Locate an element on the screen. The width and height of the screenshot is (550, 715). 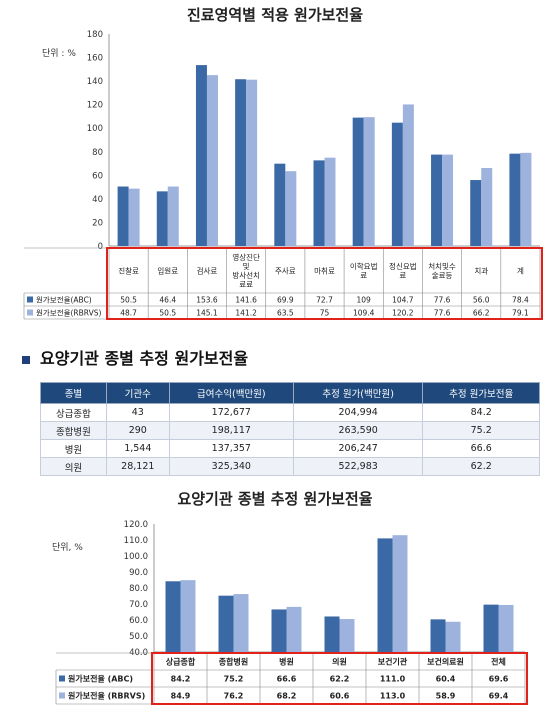
table-row: 의원 28,121 325,340 522,983 62.2 is located at coordinates (290, 466).